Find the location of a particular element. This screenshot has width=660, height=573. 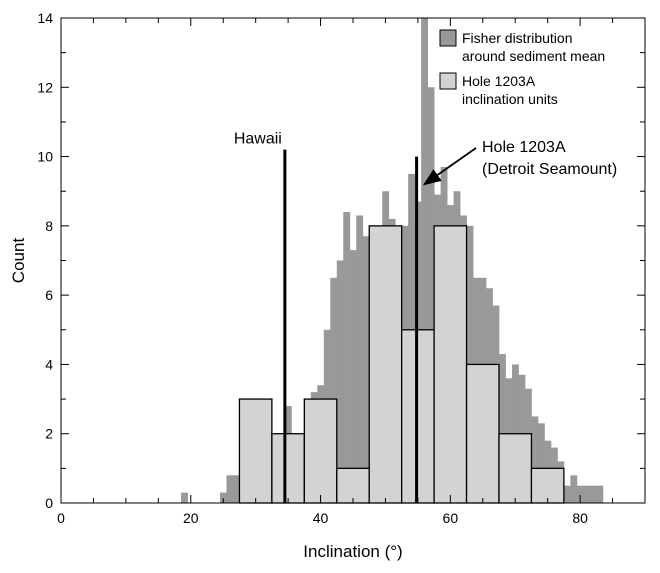

legend-label: Fisher distribution is located at coordinates (517, 38).